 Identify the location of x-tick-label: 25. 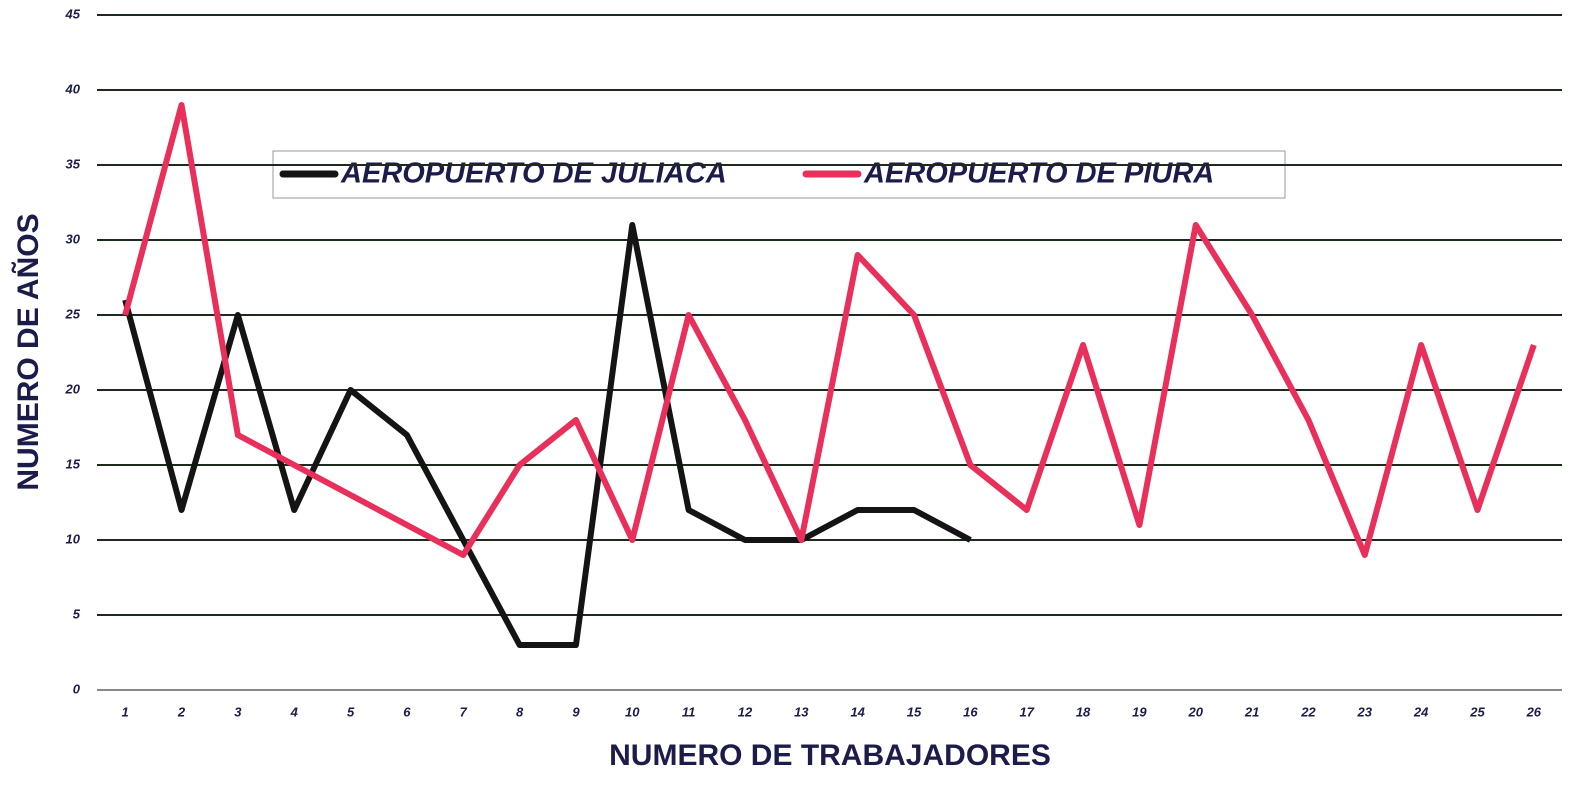
(1477, 711).